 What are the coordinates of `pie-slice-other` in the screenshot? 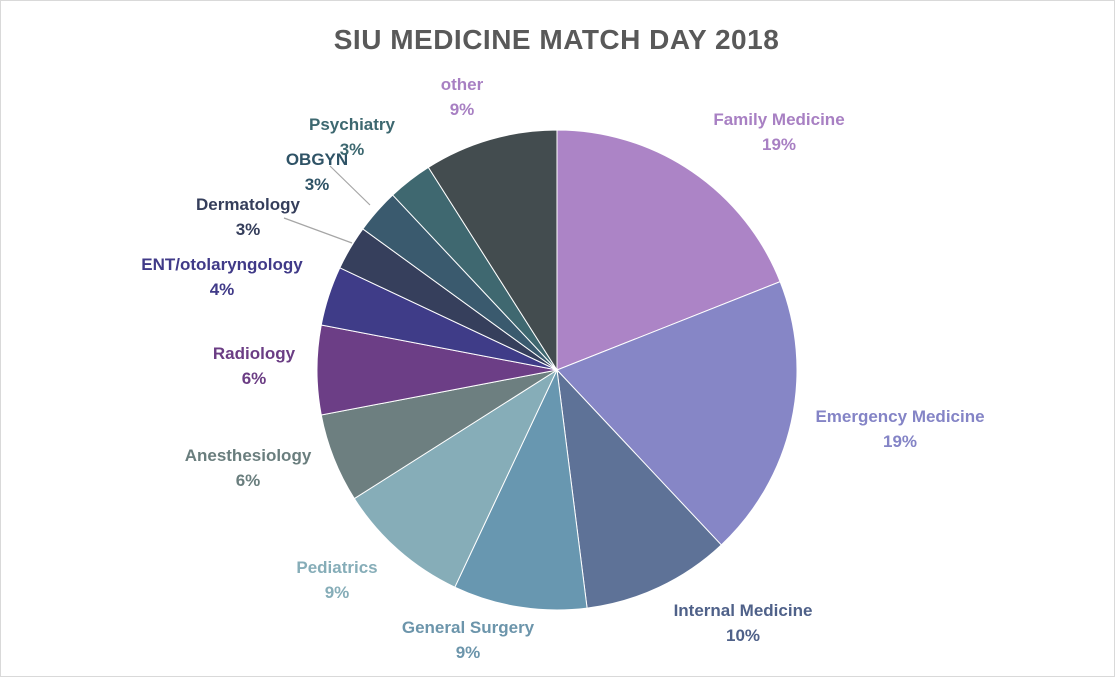 It's located at (492, 250).